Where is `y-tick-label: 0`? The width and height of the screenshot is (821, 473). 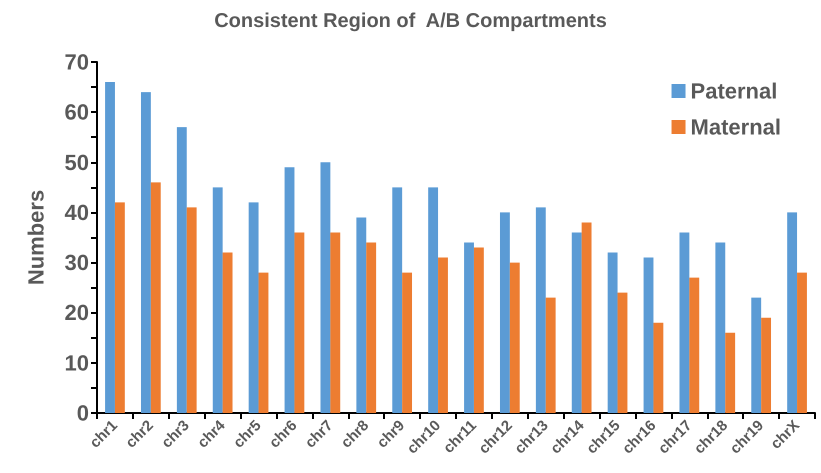 y-tick-label: 0 is located at coordinates (82, 413).